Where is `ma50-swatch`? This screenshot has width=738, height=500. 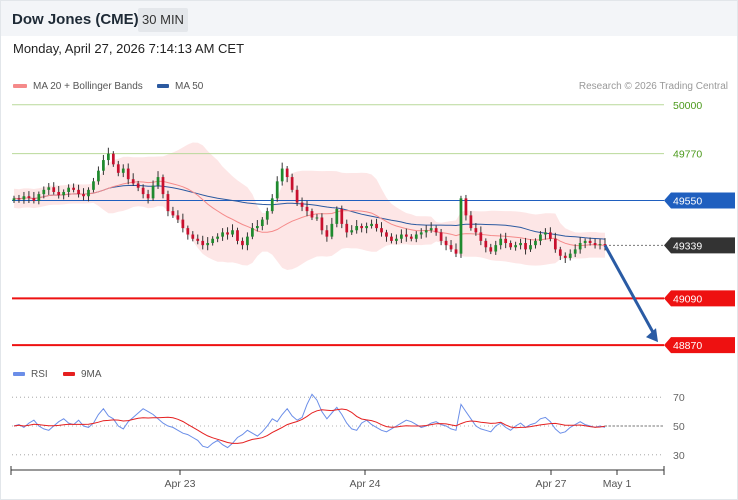
ma50-swatch is located at coordinates (163, 86).